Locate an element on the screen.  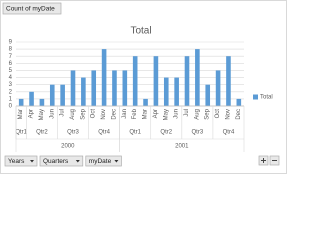
y-tick-label: 9 is located at coordinates (11, 43).